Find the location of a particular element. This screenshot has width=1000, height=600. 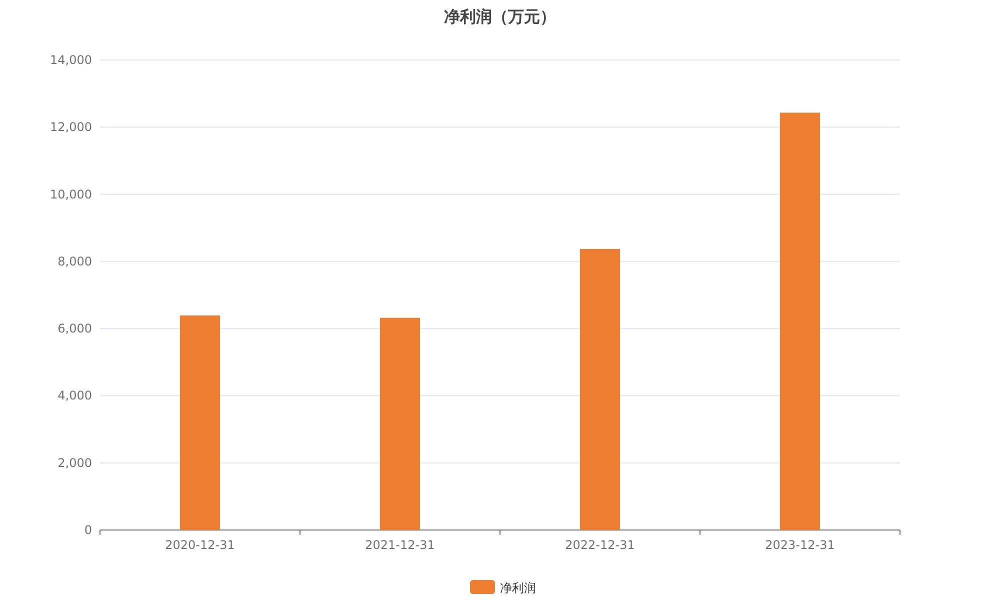

y-tick-label: 0 is located at coordinates (88, 530).